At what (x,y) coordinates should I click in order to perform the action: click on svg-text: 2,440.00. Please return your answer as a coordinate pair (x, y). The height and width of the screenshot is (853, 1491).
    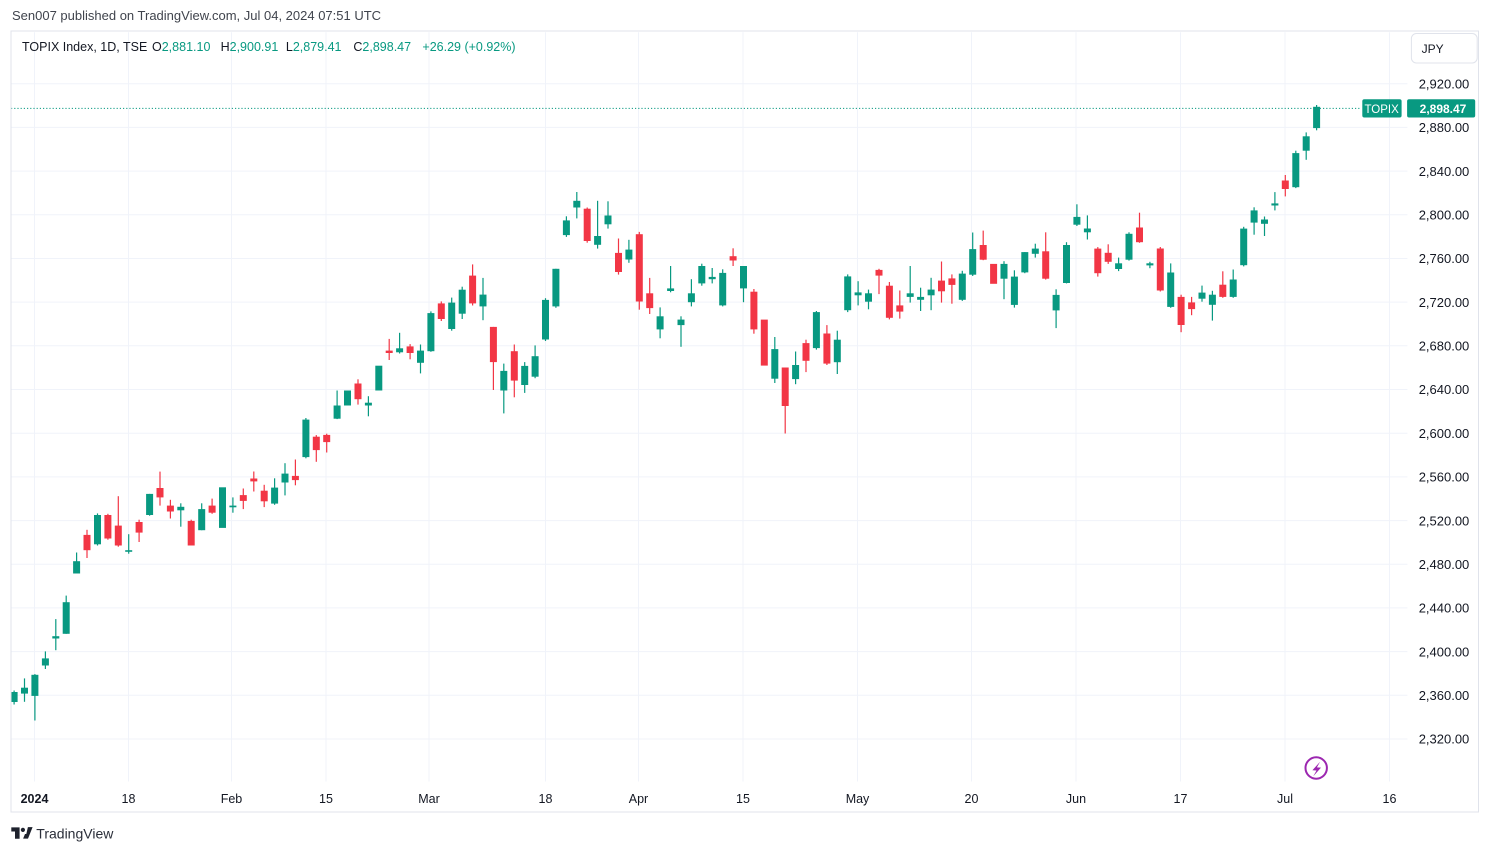
    Looking at the image, I should click on (1444, 608).